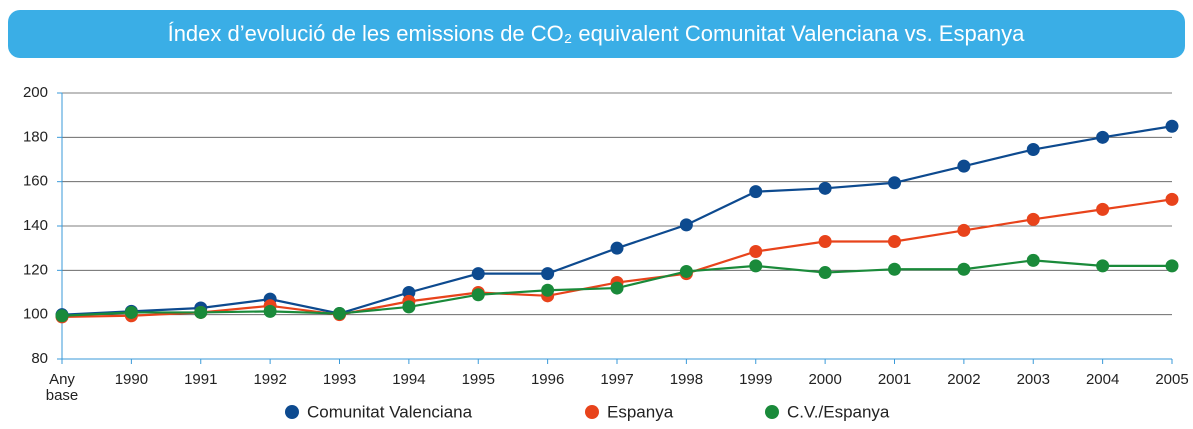 The width and height of the screenshot is (1193, 429). I want to click on legend-label: Comunitat Valenciana, so click(390, 411).